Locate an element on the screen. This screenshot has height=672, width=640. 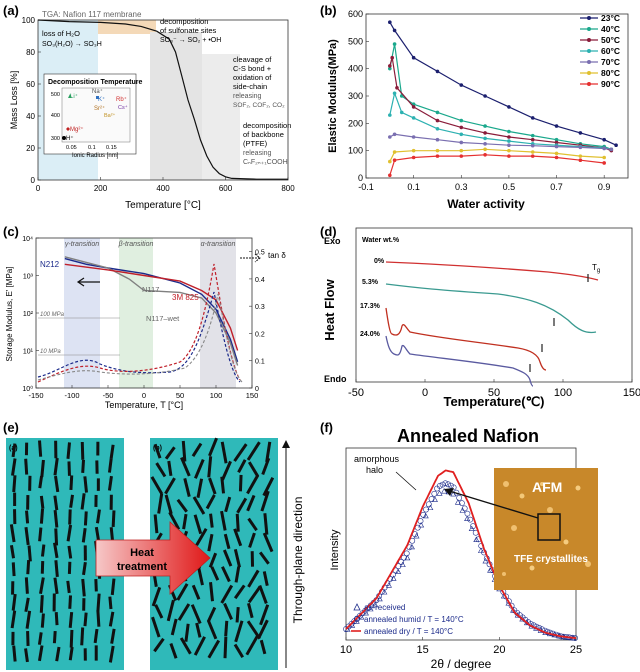
legend-f-0: as-received is located at coordinates (384, 607).